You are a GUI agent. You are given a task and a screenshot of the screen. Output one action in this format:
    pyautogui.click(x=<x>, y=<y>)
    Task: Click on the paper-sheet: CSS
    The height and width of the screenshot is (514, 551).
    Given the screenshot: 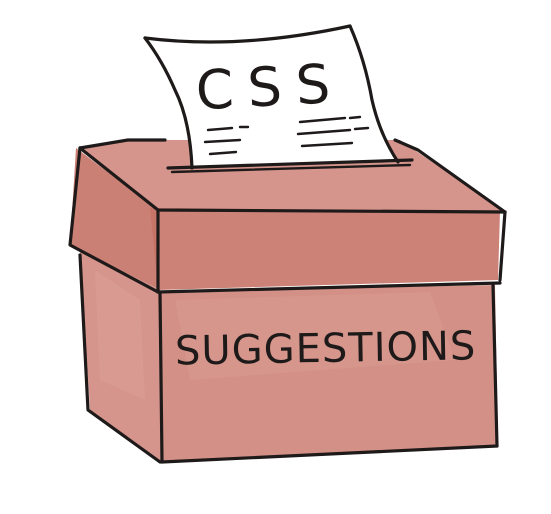 What is the action you would take?
    pyautogui.click(x=271, y=97)
    